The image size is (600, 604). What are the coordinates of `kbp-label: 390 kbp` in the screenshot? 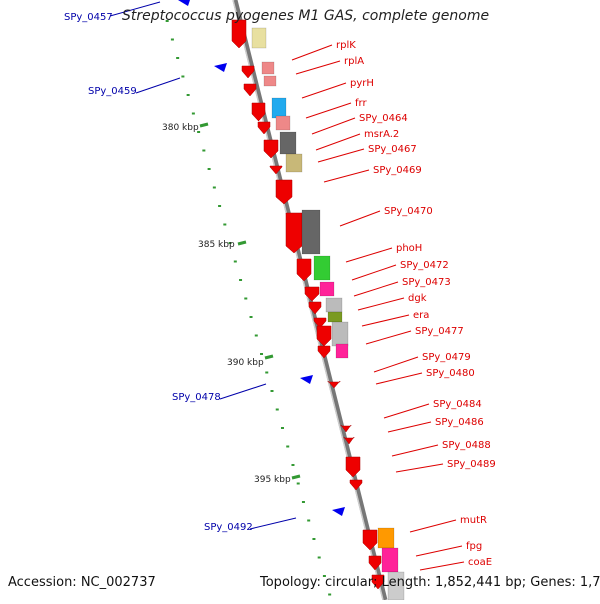 It's located at (245, 363).